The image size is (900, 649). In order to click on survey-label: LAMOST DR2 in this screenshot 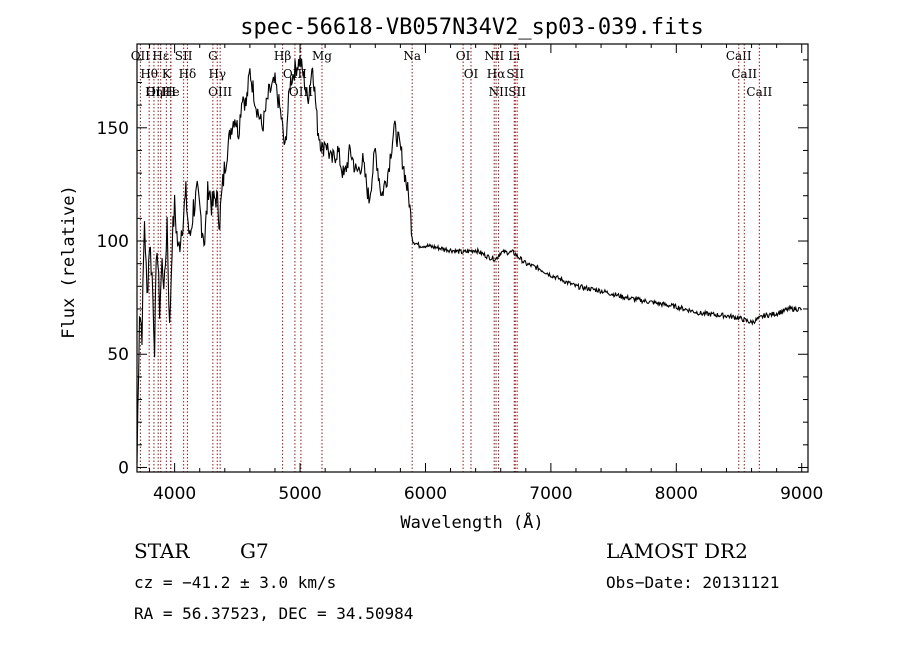, I will do `click(677, 551)`.